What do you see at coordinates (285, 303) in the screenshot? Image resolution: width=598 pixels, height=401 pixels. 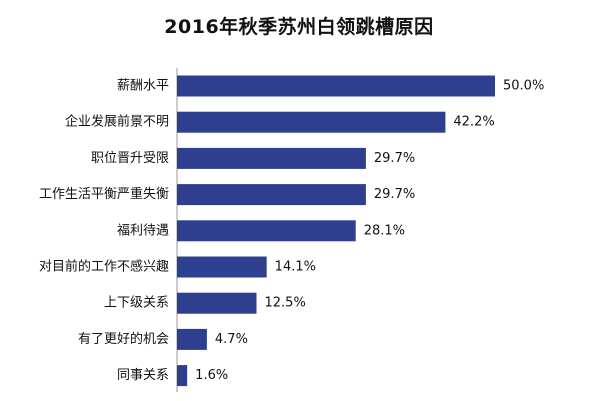 I see `value-label: 12.5%` at bounding box center [285, 303].